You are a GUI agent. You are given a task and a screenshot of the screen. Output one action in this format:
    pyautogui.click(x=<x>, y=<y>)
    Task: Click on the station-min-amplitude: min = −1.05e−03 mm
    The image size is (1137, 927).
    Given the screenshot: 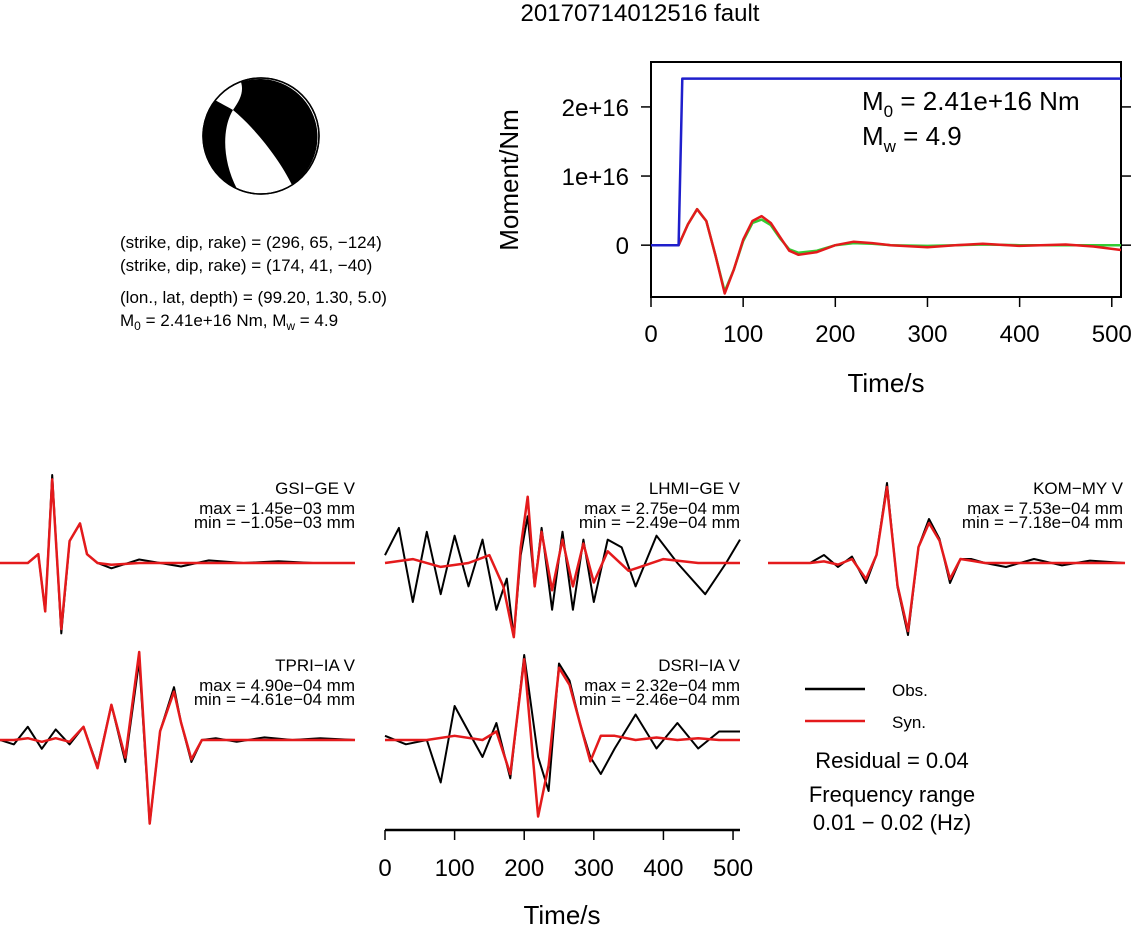 What is the action you would take?
    pyautogui.click(x=274, y=522)
    